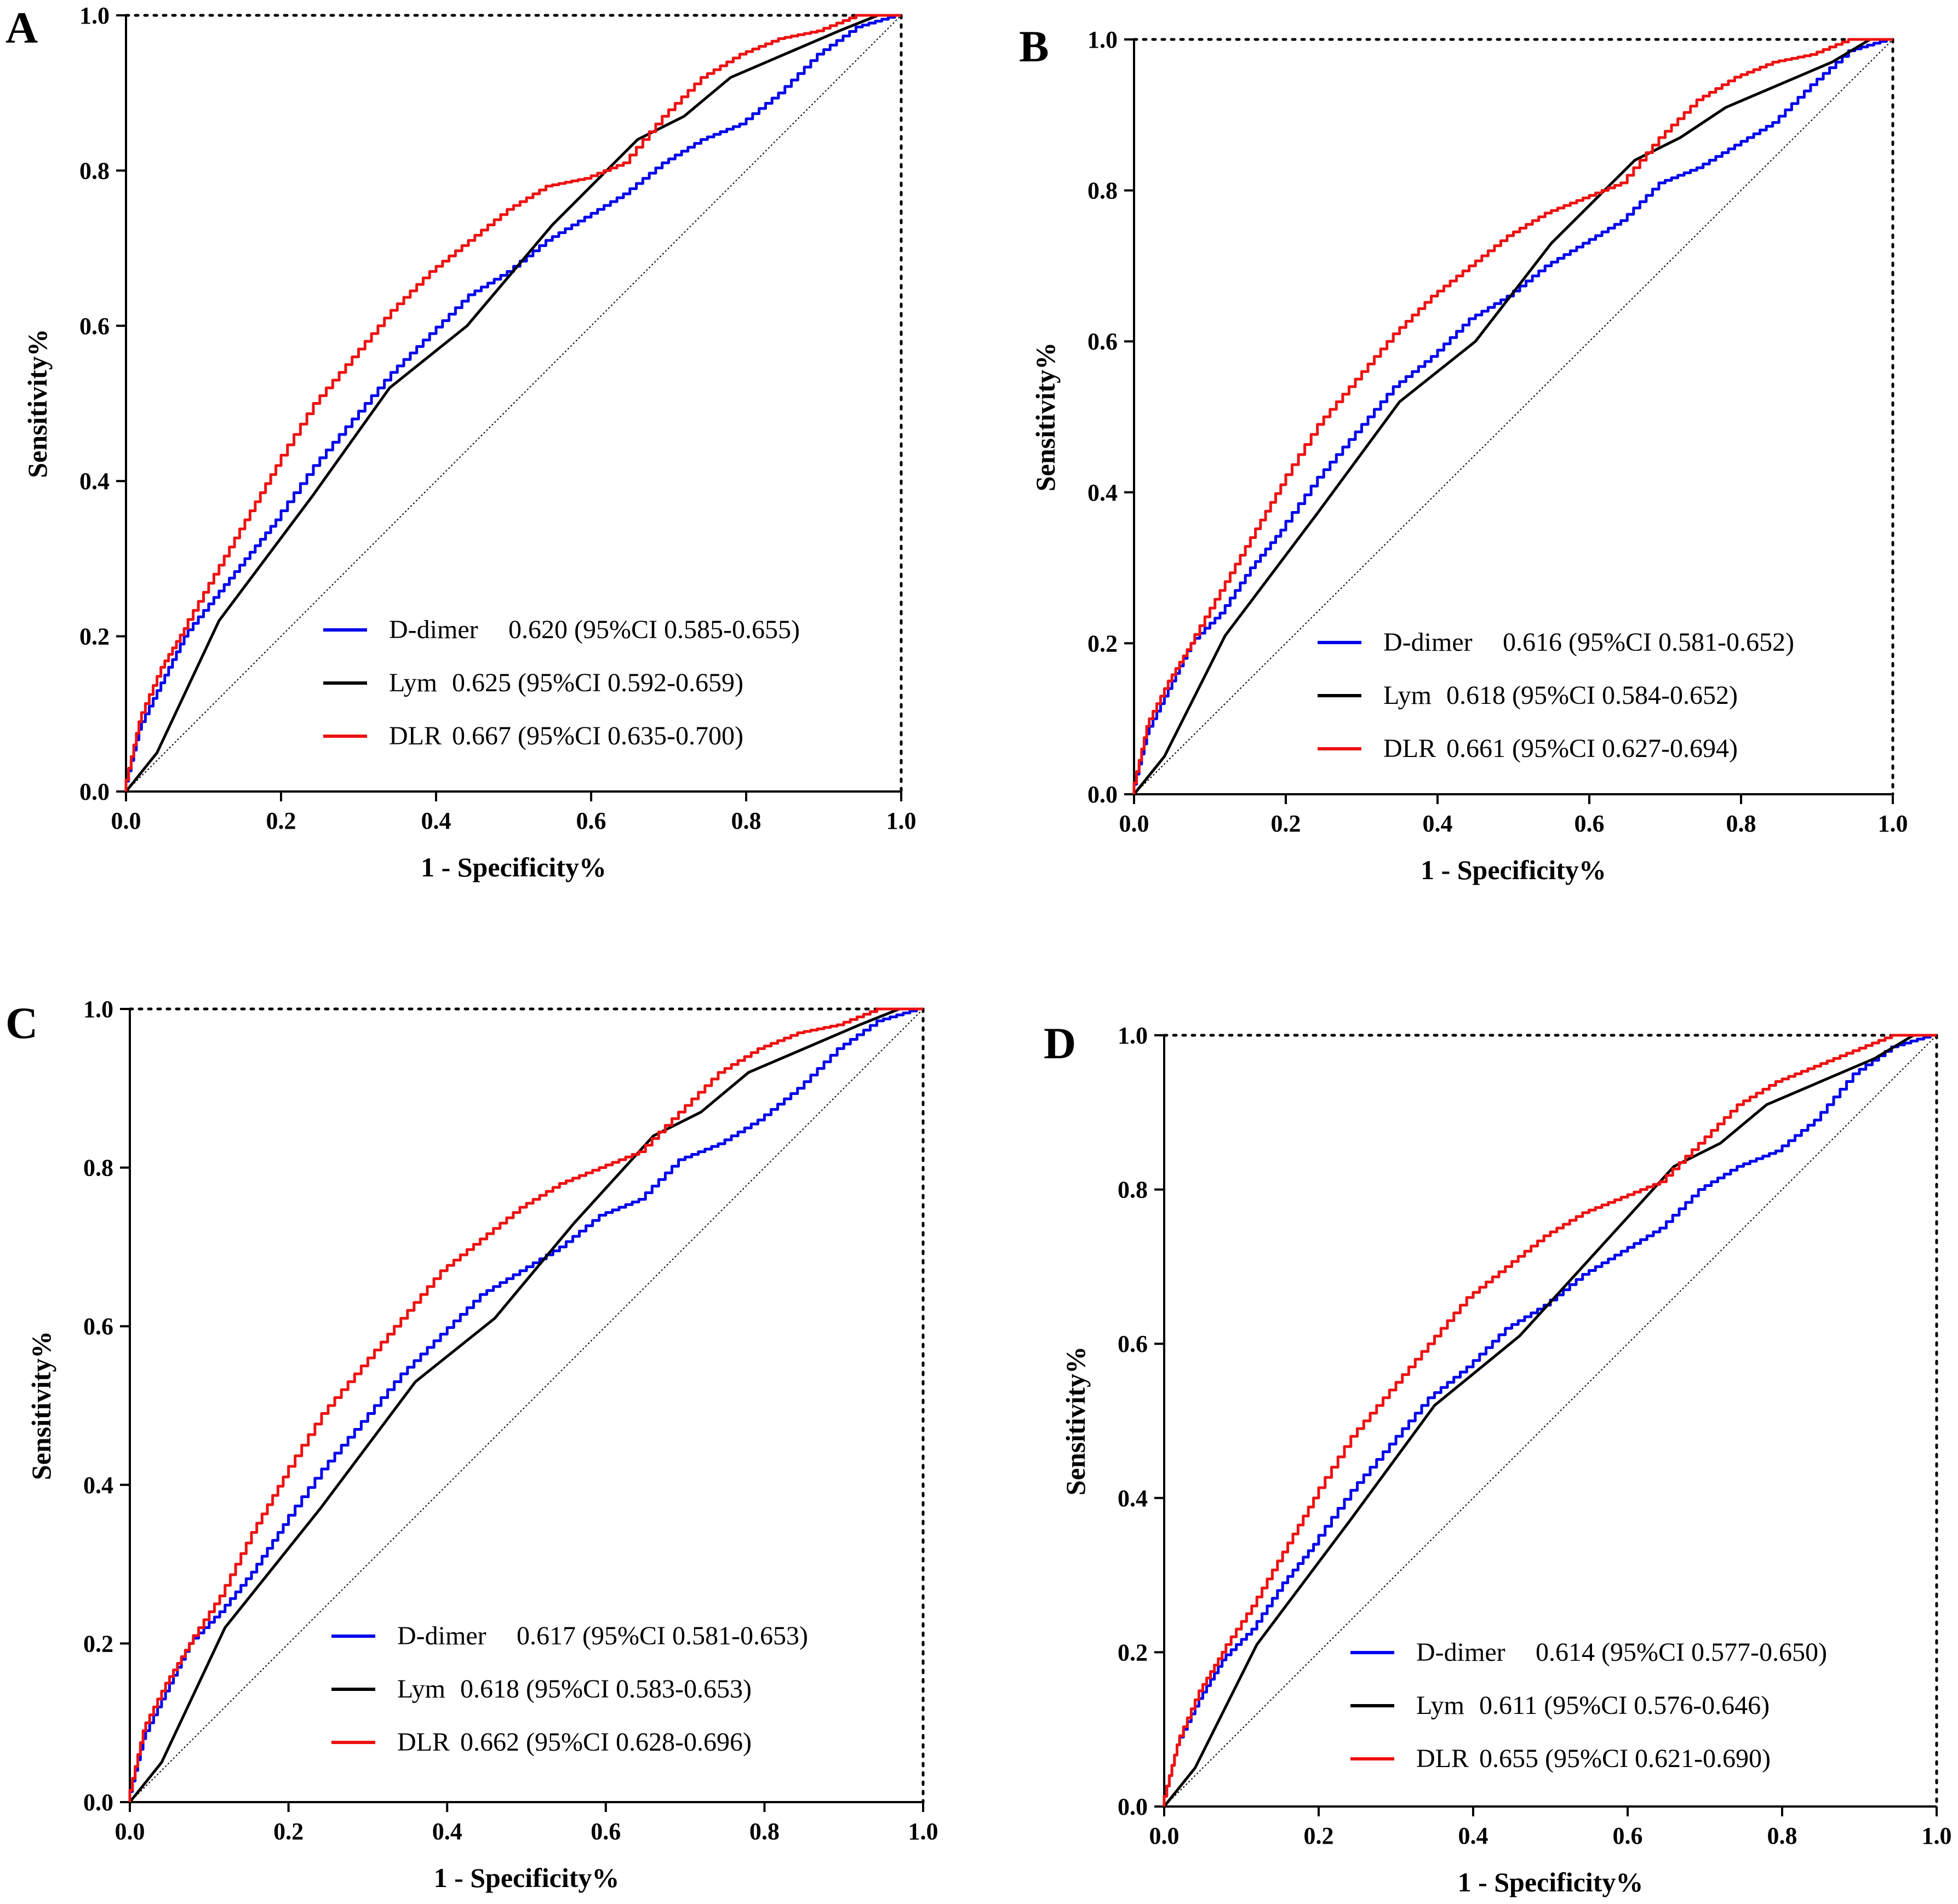  What do you see at coordinates (1460, 1652) in the screenshot?
I see `panel-d-legend-label: D-dimer` at bounding box center [1460, 1652].